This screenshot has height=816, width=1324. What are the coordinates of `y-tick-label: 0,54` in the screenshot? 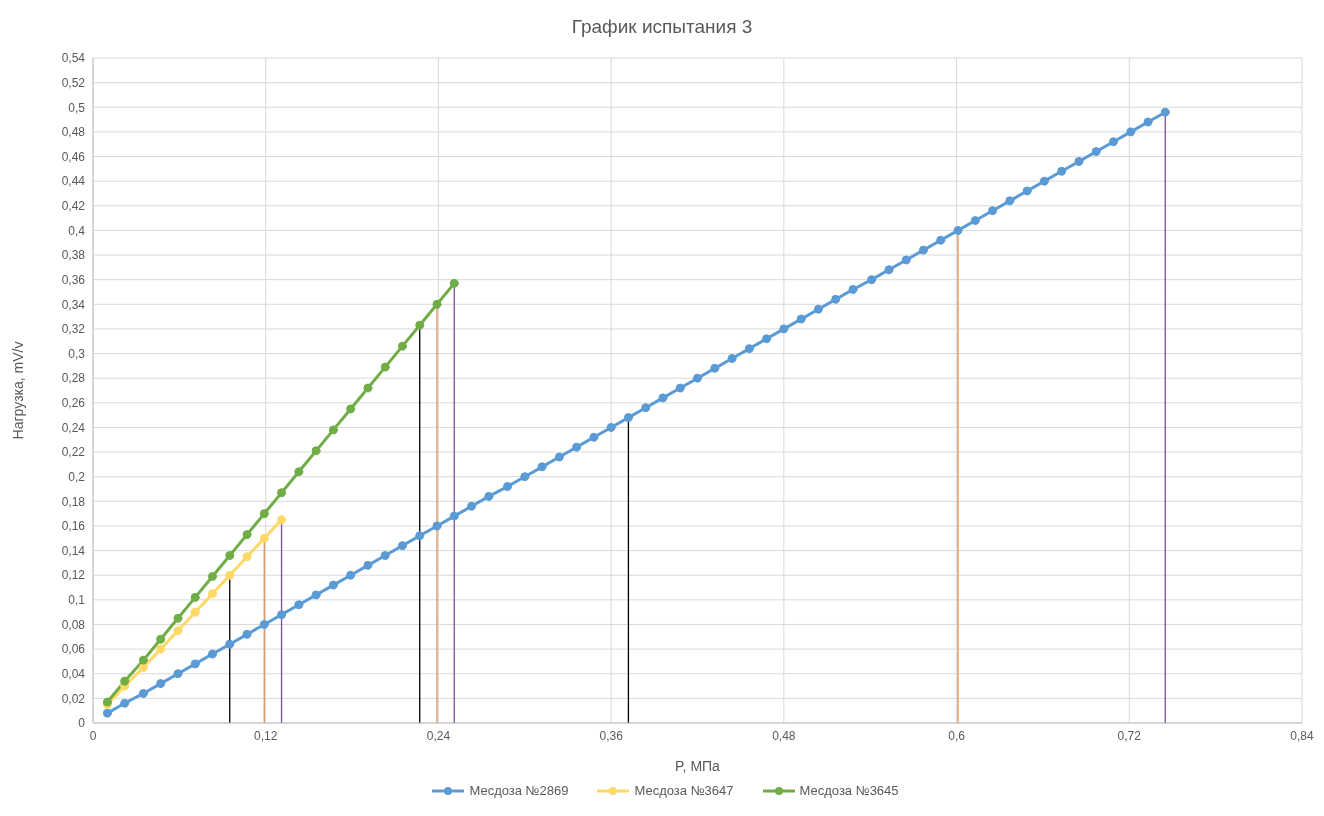 It's located at (73, 58).